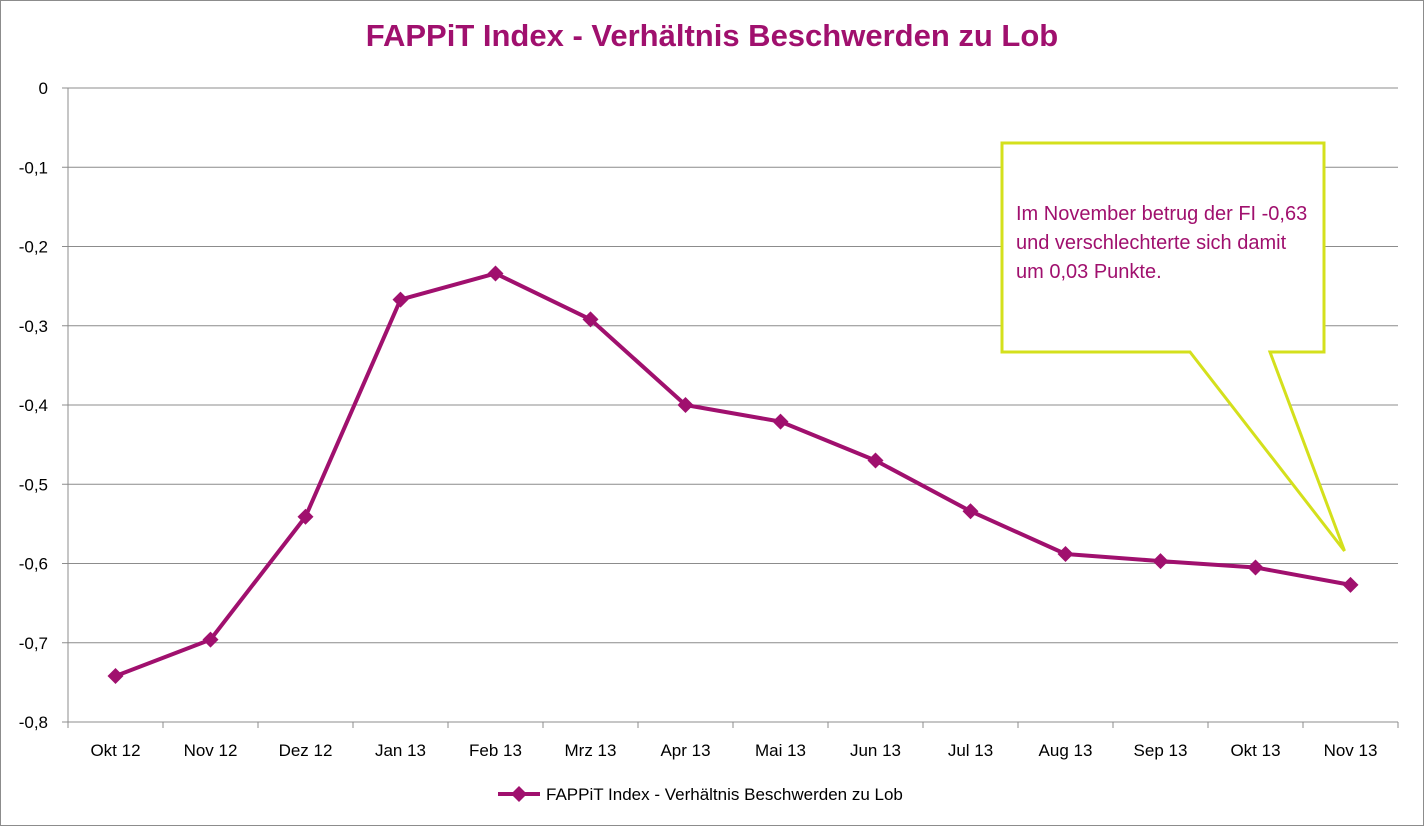 This screenshot has width=1424, height=826. What do you see at coordinates (33, 564) in the screenshot?
I see `y-tick-label: -0,6` at bounding box center [33, 564].